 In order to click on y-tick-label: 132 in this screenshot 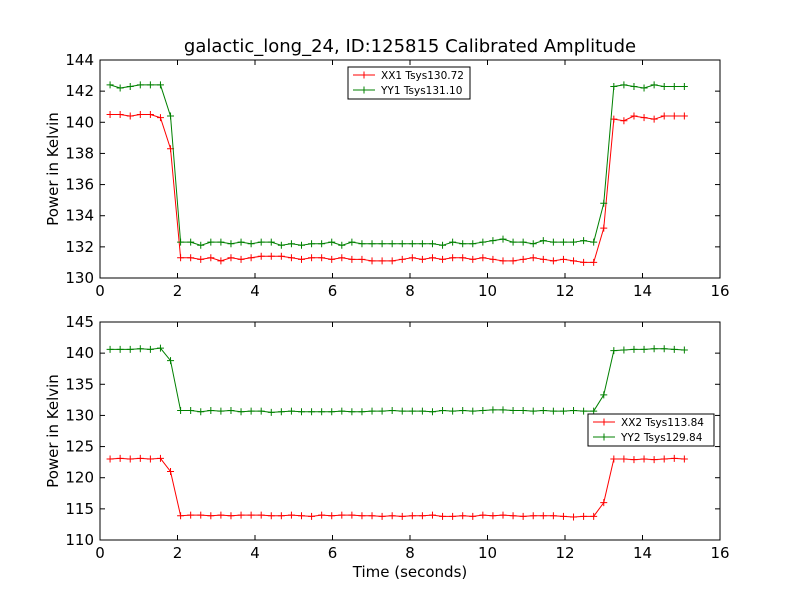, I will do `click(79, 247)`.